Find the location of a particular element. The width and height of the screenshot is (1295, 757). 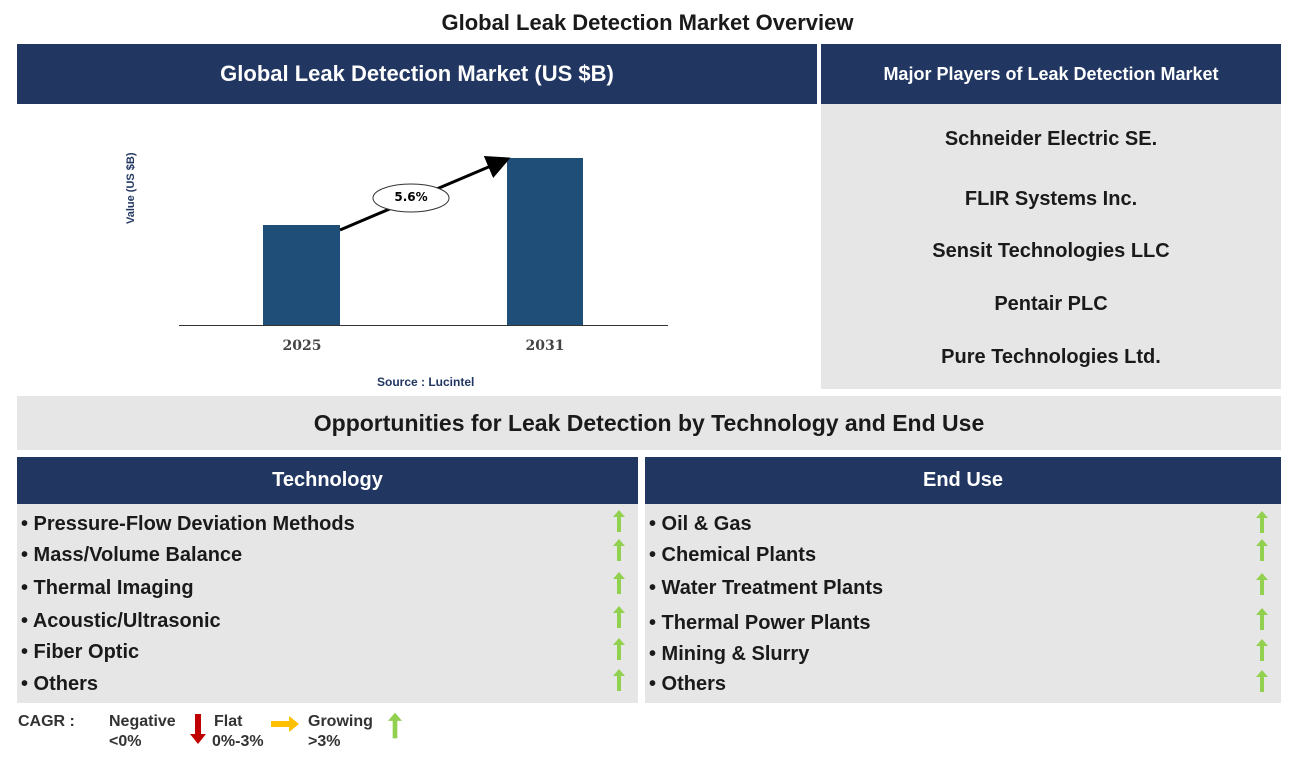

technology-item: • Pressure-Flow Deviation Methods is located at coordinates (188, 524).